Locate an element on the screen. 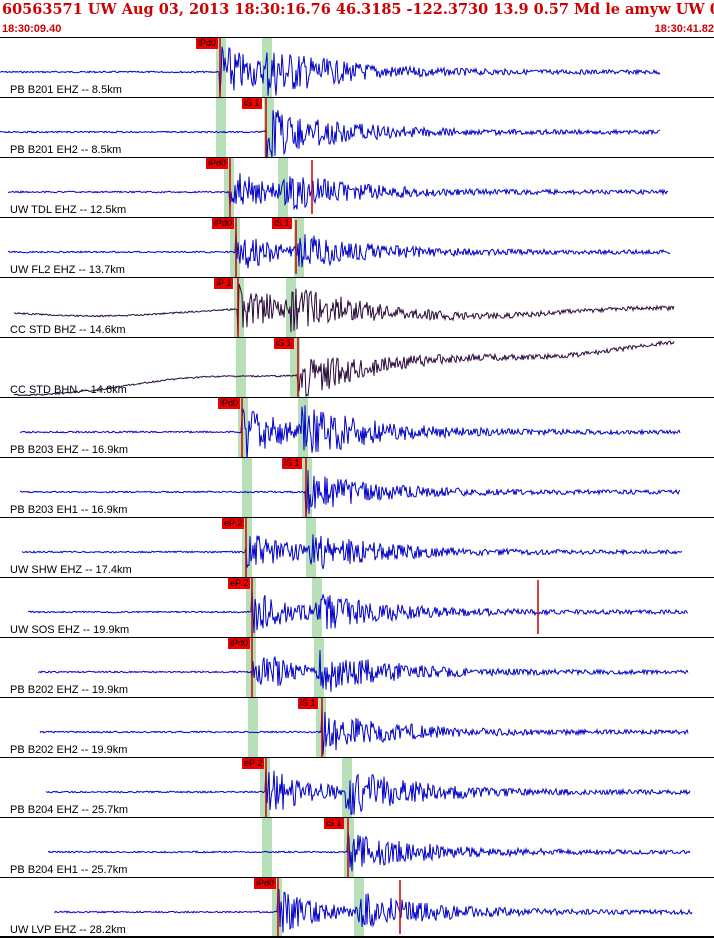 The height and width of the screenshot is (938, 714). trace-panel: iPd0 PB B203 EHZ -- 16.9km is located at coordinates (357, 428).